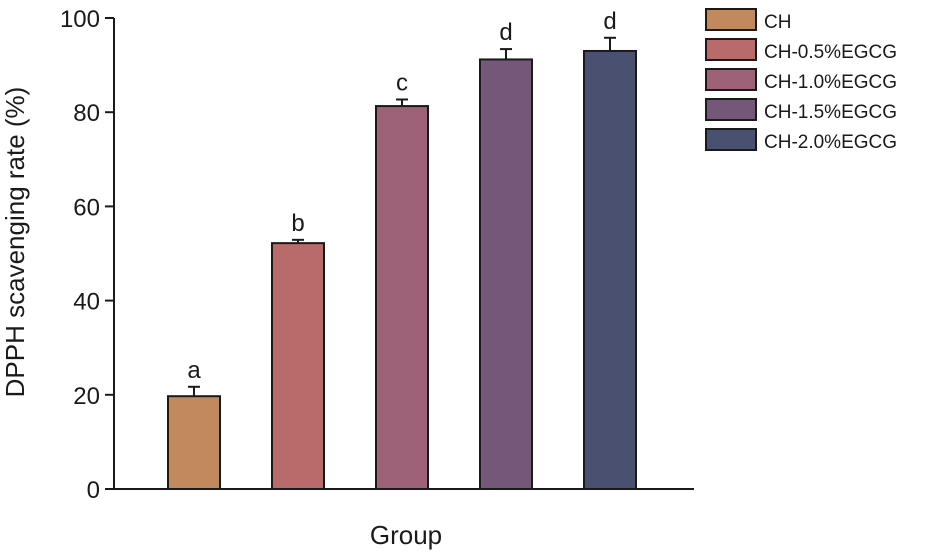 The width and height of the screenshot is (933, 552). What do you see at coordinates (86, 302) in the screenshot?
I see `y-tick-label: 40` at bounding box center [86, 302].